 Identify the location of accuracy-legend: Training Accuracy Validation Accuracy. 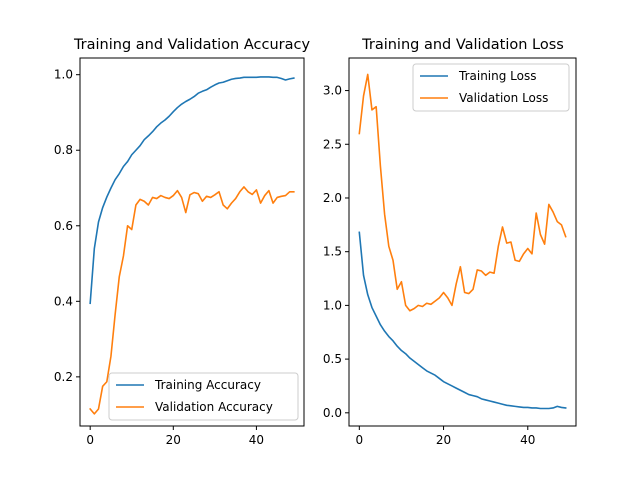
(203, 396).